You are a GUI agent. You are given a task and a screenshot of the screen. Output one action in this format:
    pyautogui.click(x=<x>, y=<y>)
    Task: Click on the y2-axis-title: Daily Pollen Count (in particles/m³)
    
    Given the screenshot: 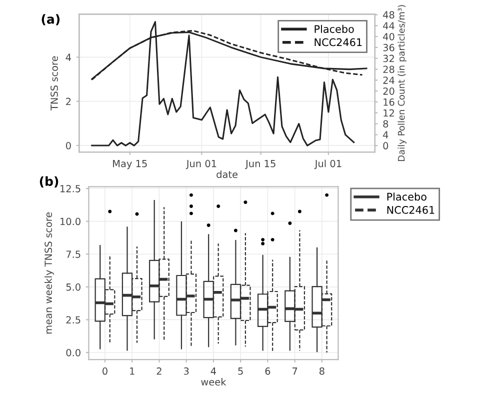 What is the action you would take?
    pyautogui.click(x=402, y=83)
    